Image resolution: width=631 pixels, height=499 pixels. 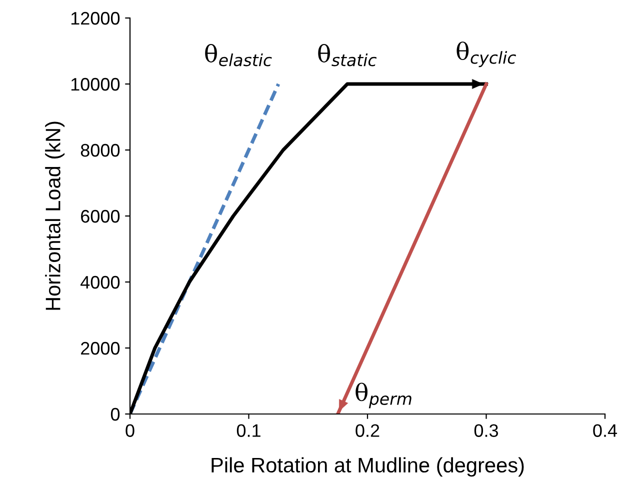 What do you see at coordinates (248, 430) in the screenshot?
I see `x-tick-label: 0.1` at bounding box center [248, 430].